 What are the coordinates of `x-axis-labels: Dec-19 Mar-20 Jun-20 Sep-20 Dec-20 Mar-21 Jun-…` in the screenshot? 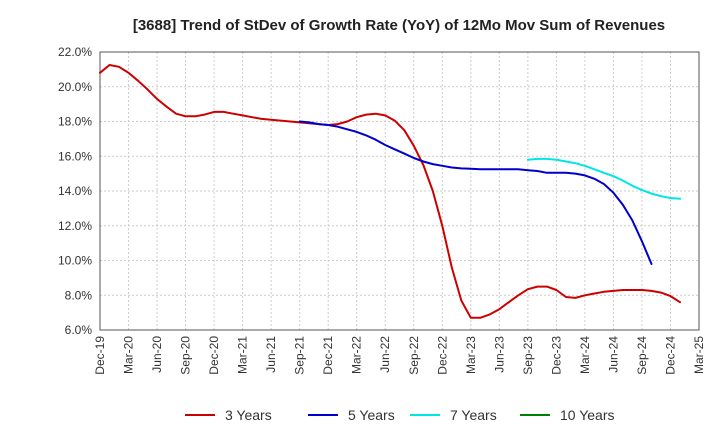 It's located at (399, 355).